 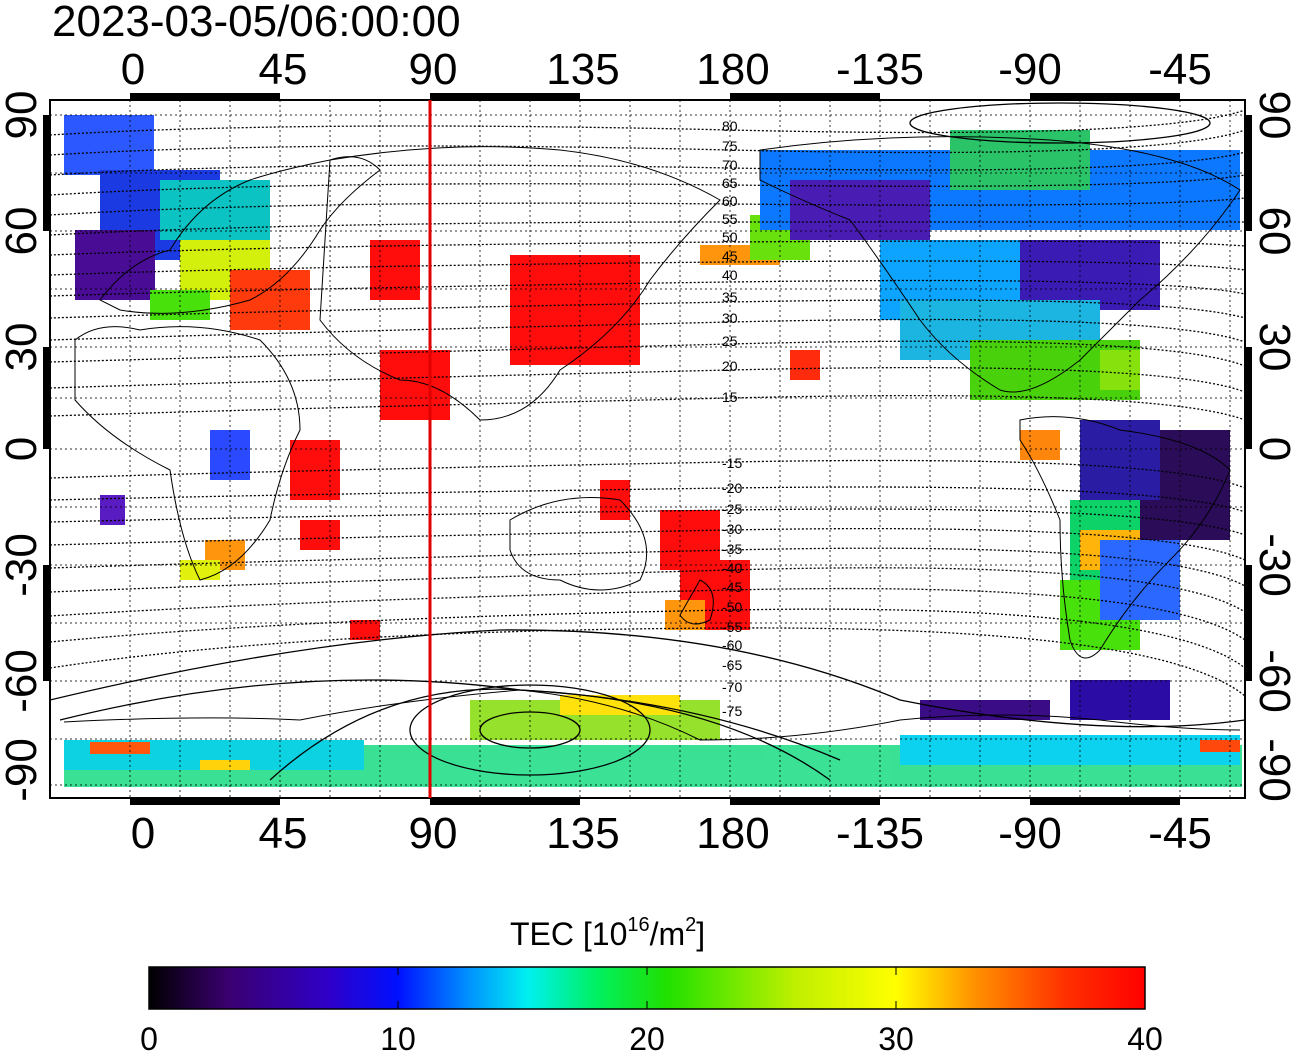 I want to click on contour-label: 55, so click(x=730, y=219).